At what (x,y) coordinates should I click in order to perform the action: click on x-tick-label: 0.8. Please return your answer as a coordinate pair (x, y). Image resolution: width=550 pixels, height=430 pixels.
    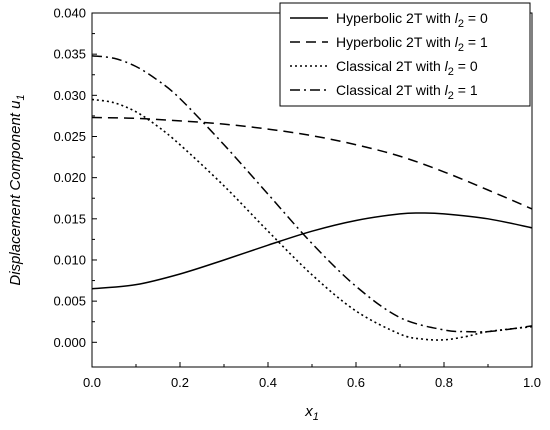
    Looking at the image, I should click on (444, 382).